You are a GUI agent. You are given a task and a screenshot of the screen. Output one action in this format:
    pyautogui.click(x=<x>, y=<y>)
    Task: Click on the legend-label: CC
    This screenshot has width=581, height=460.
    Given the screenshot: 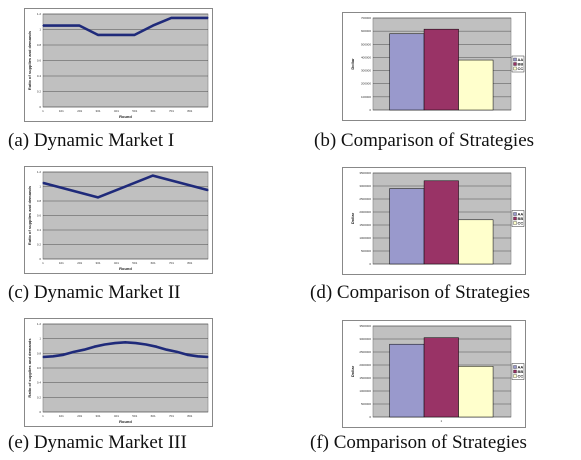 What is the action you would take?
    pyautogui.click(x=521, y=376)
    